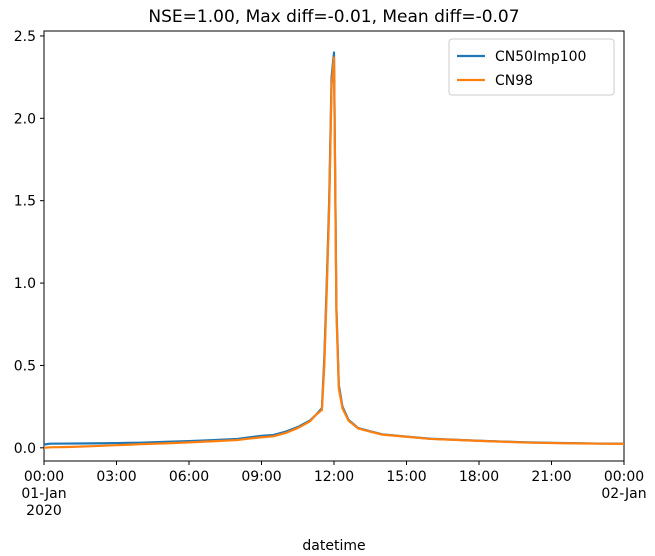 The width and height of the screenshot is (655, 556). Describe the element at coordinates (25, 202) in the screenshot. I see `y-tick-label: 1.5` at that location.